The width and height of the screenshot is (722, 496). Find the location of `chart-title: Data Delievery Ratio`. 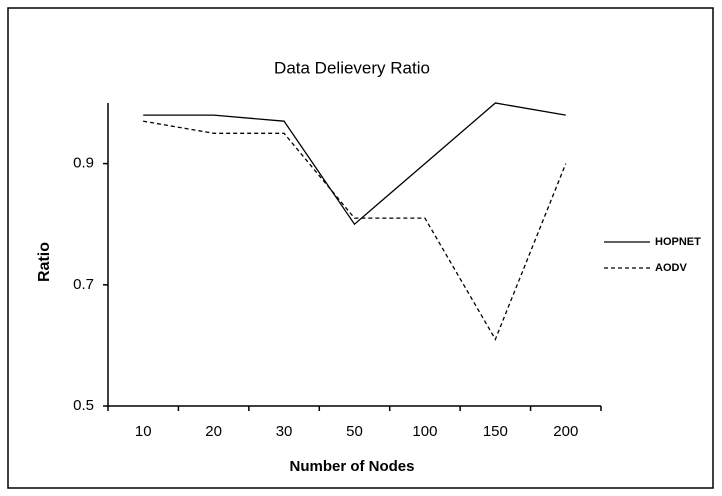

chart-title: Data Delievery Ratio is located at coordinates (352, 67).